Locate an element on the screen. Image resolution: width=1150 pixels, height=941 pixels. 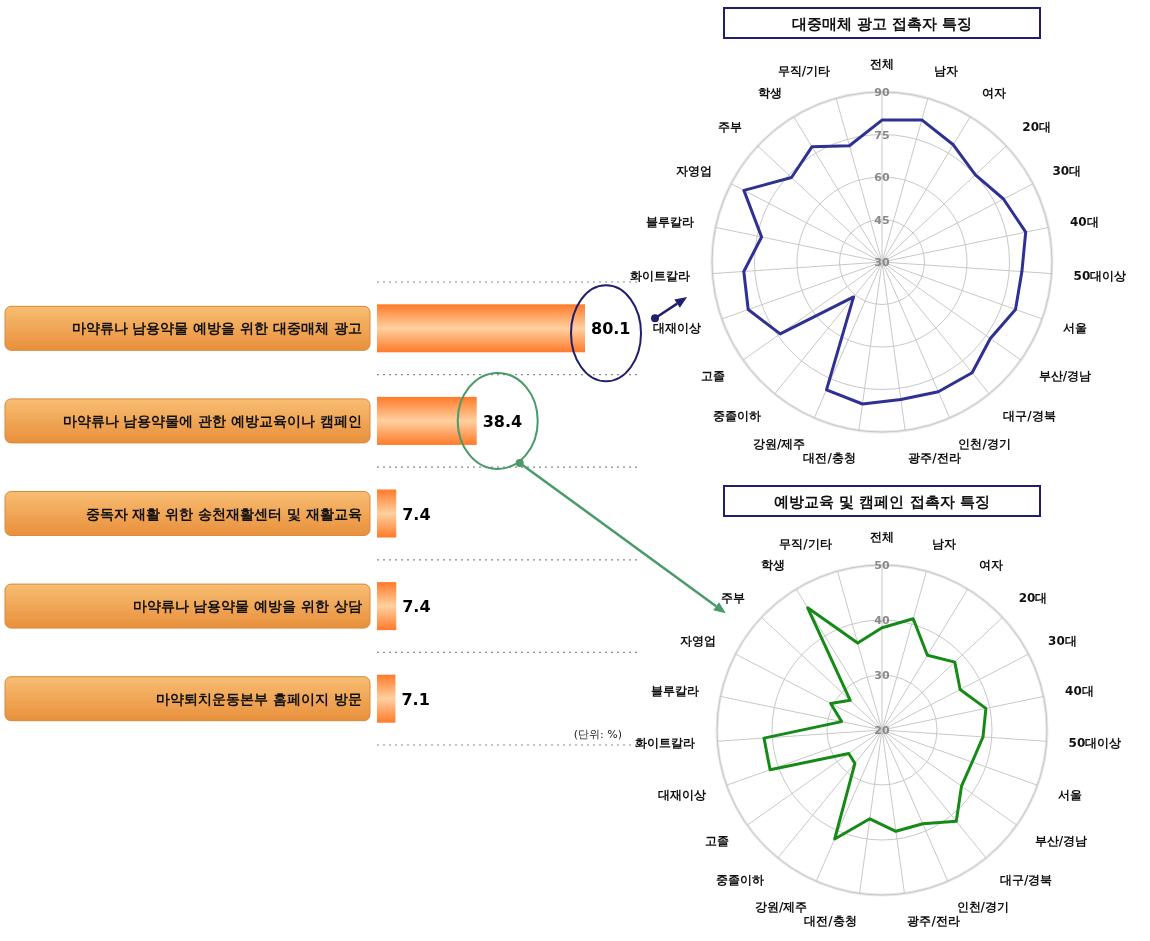
y-tick-label: 90 is located at coordinates (882, 92).